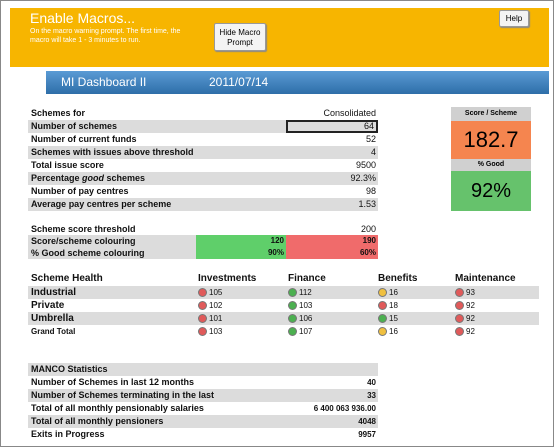  Describe the element at coordinates (365, 165) in the screenshot. I see `row-value: 9500` at that location.